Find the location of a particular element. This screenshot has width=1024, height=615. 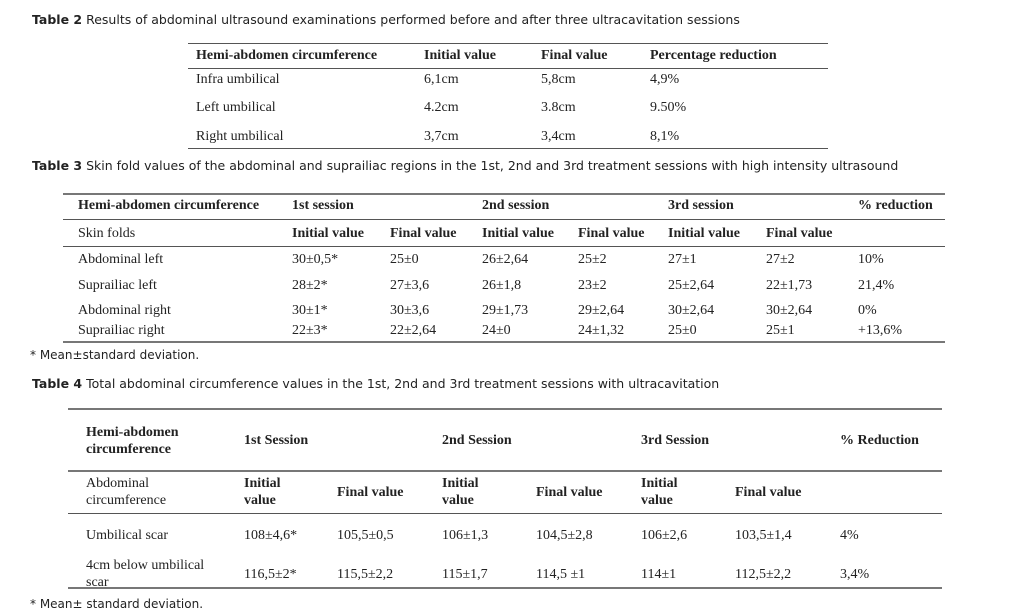

table2-cell: Right umbilical is located at coordinates (240, 136).